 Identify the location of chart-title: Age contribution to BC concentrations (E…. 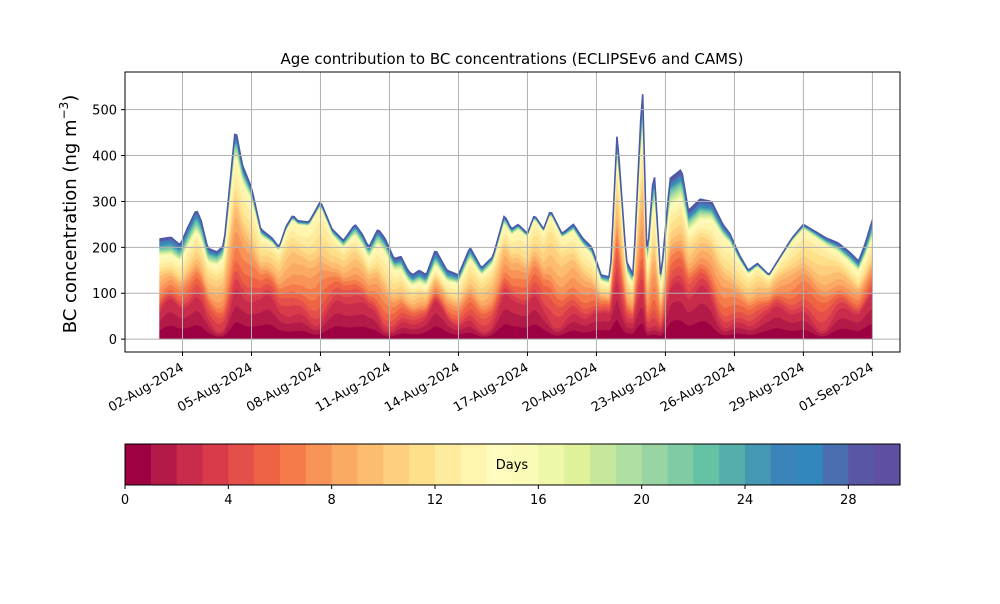
(512, 59).